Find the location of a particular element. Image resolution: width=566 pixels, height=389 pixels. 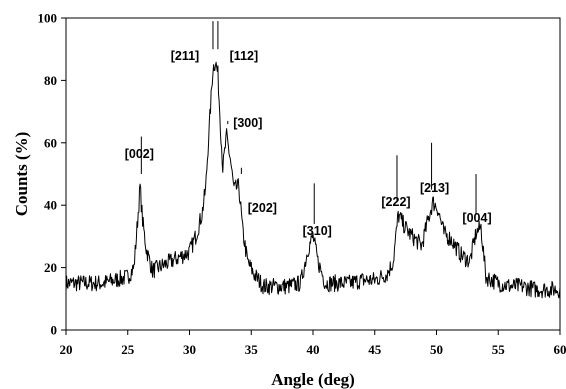

peak-label: [310] is located at coordinates (317, 231).